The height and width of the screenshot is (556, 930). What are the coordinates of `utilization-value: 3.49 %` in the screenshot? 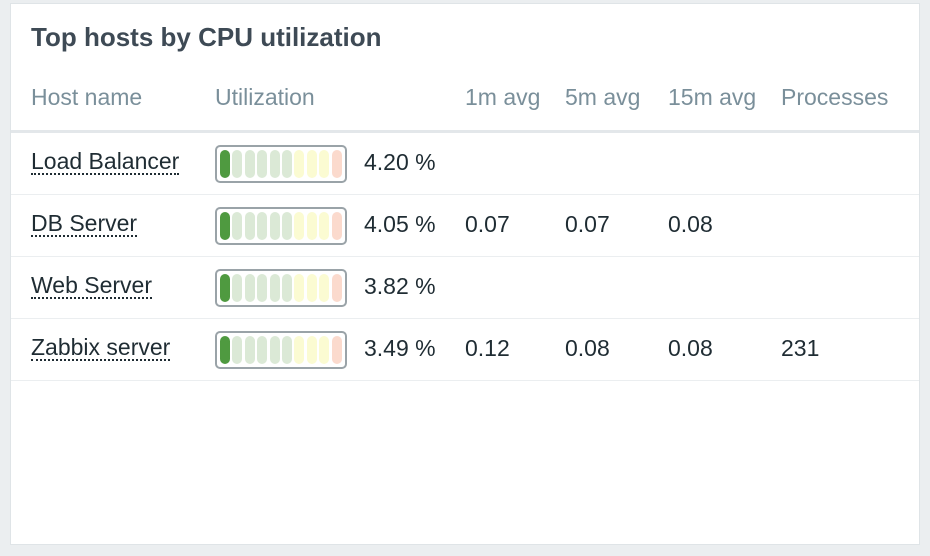 It's located at (400, 348).